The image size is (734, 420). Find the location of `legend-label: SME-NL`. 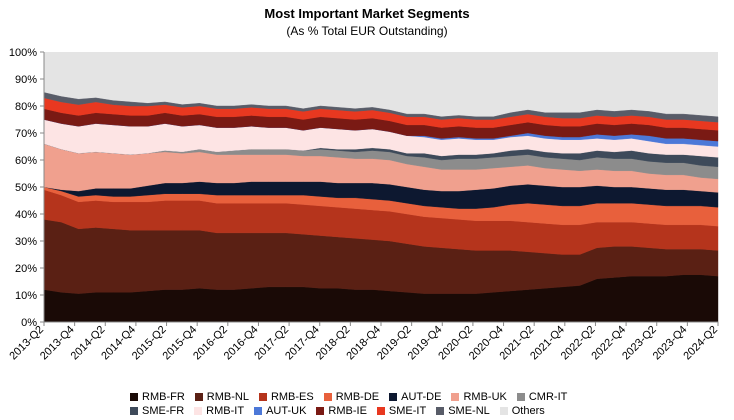

legend-label: SME-NL is located at coordinates (469, 411).